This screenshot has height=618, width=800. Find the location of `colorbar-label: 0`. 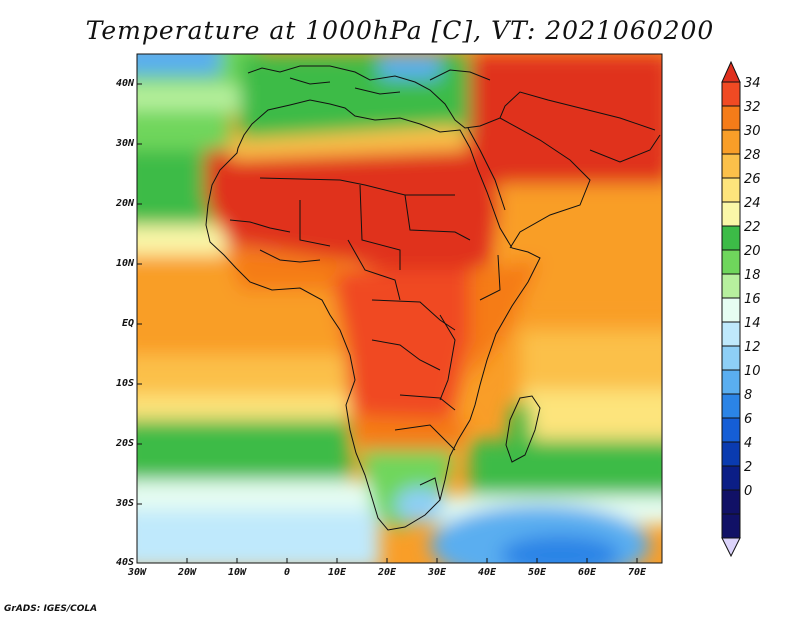

colorbar-label: 0 is located at coordinates (748, 491).